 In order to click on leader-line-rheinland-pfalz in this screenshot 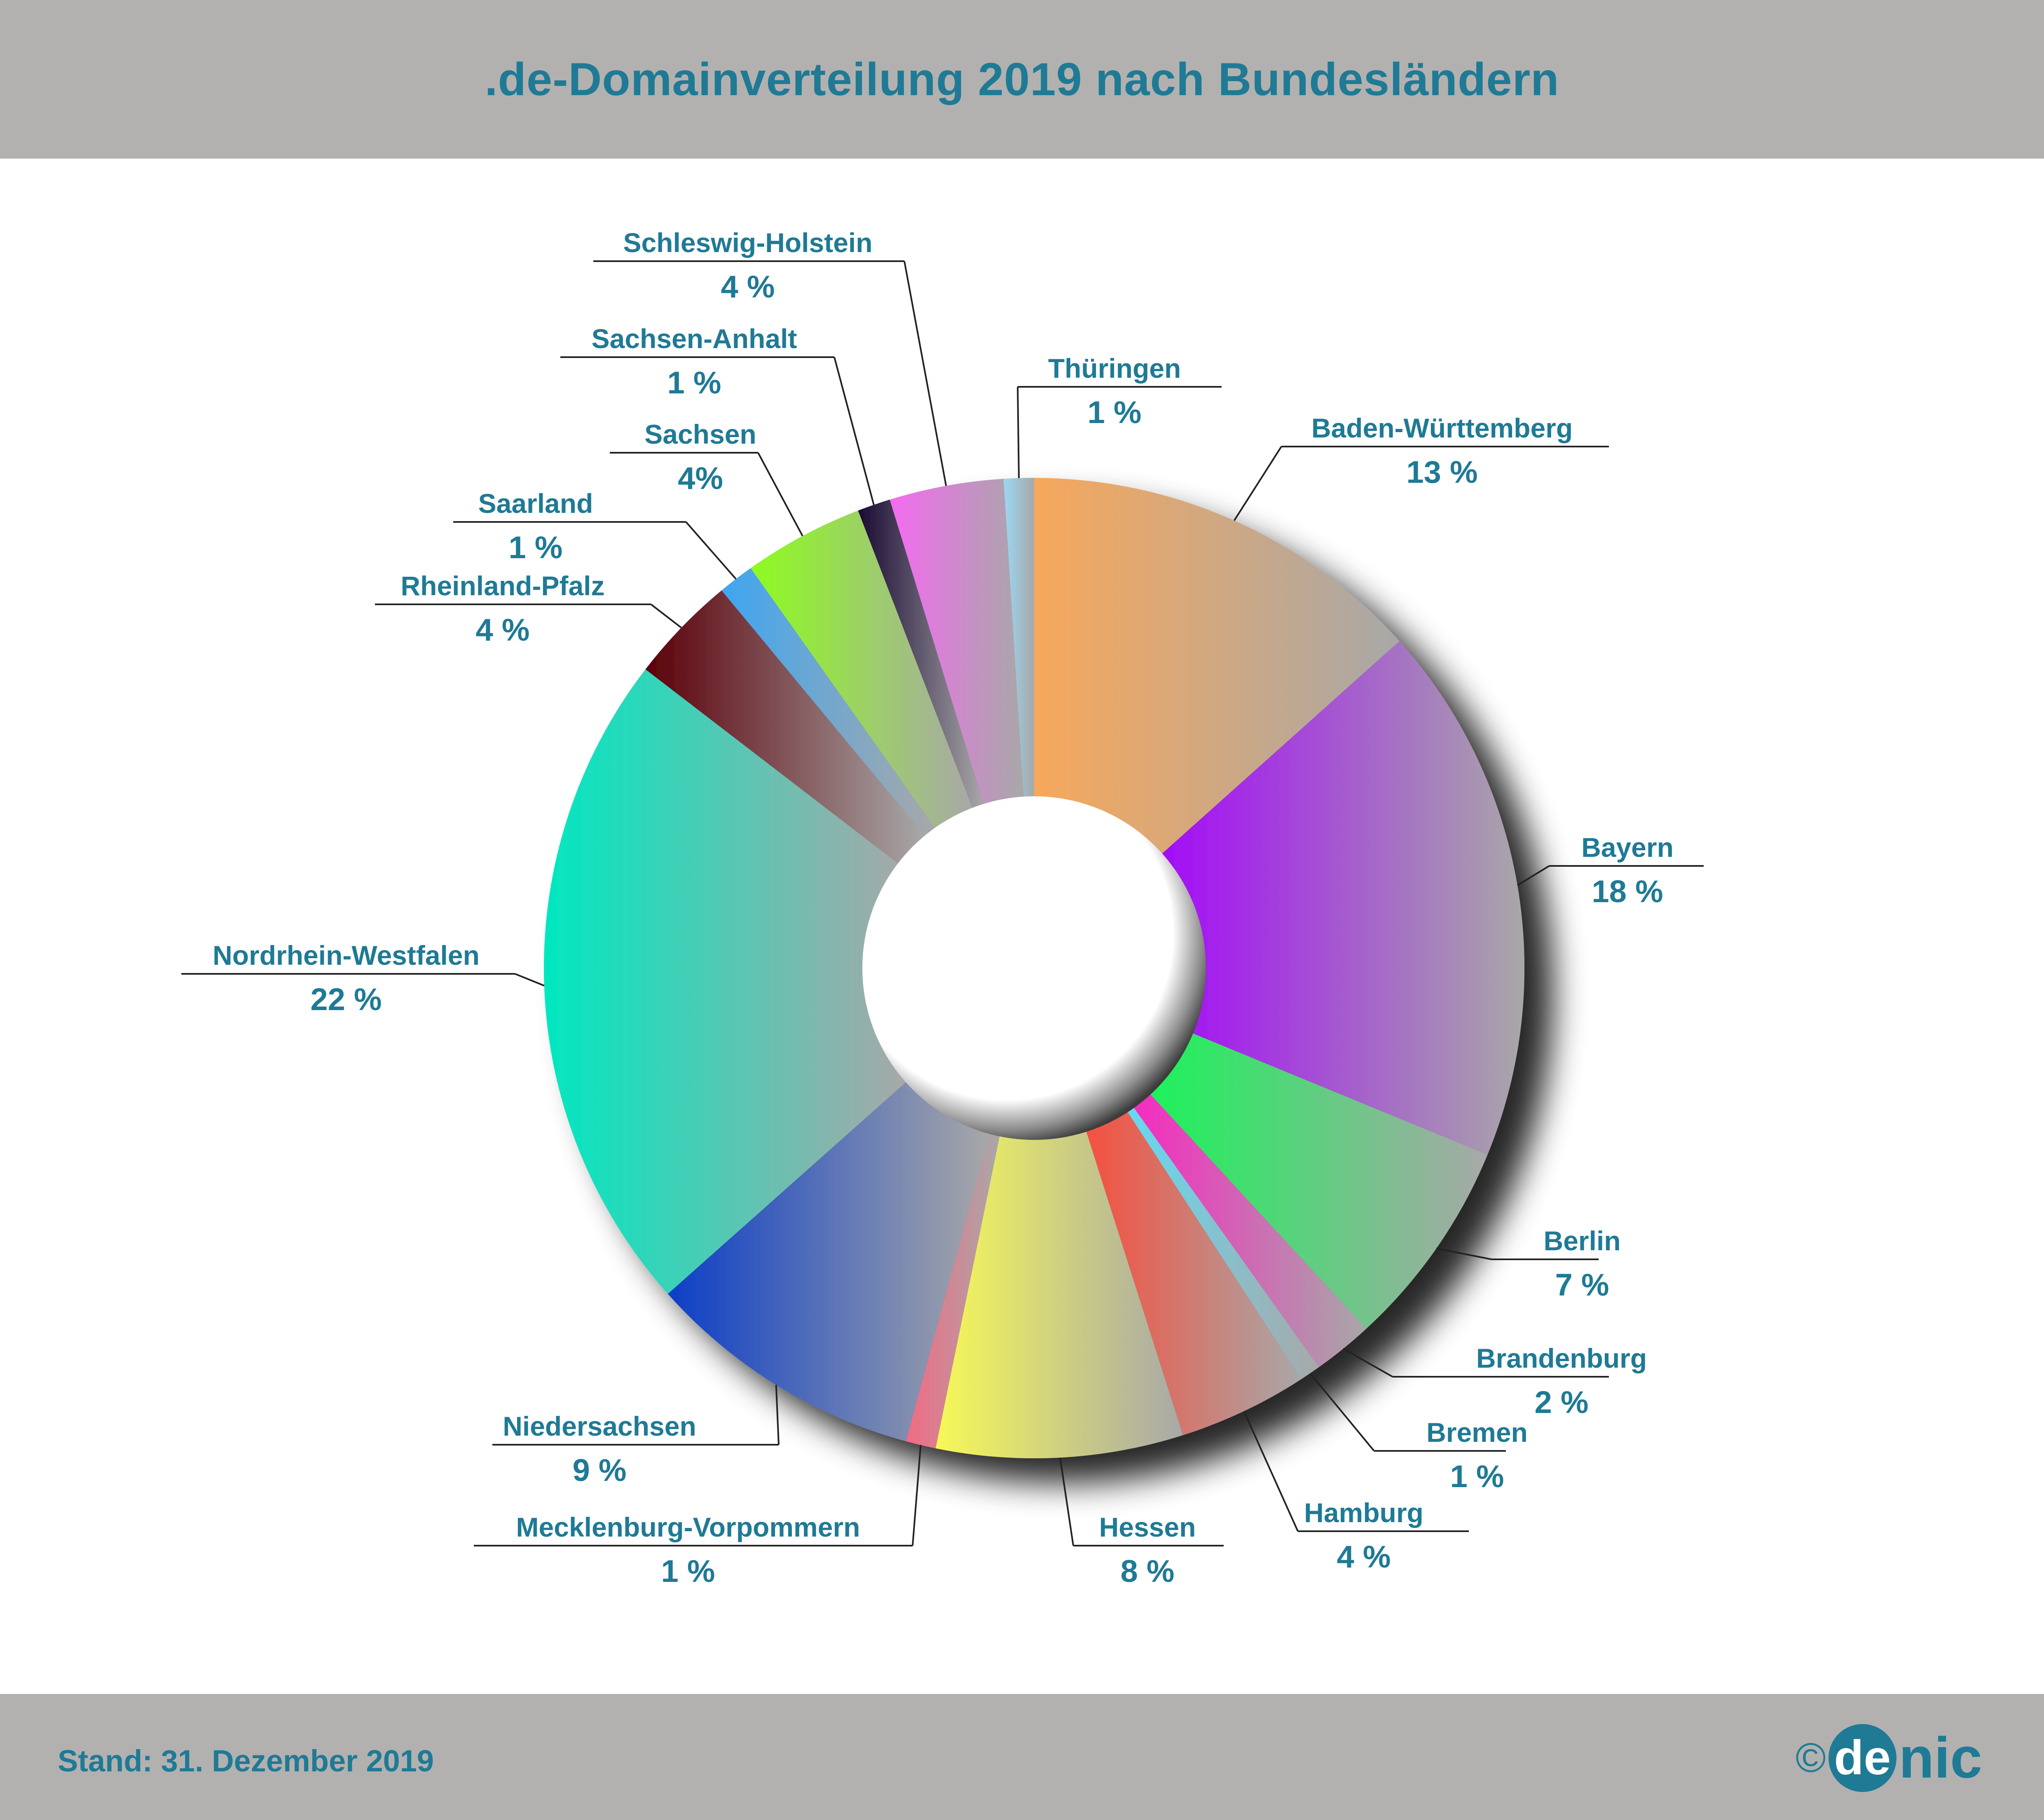, I will do `click(666, 616)`.